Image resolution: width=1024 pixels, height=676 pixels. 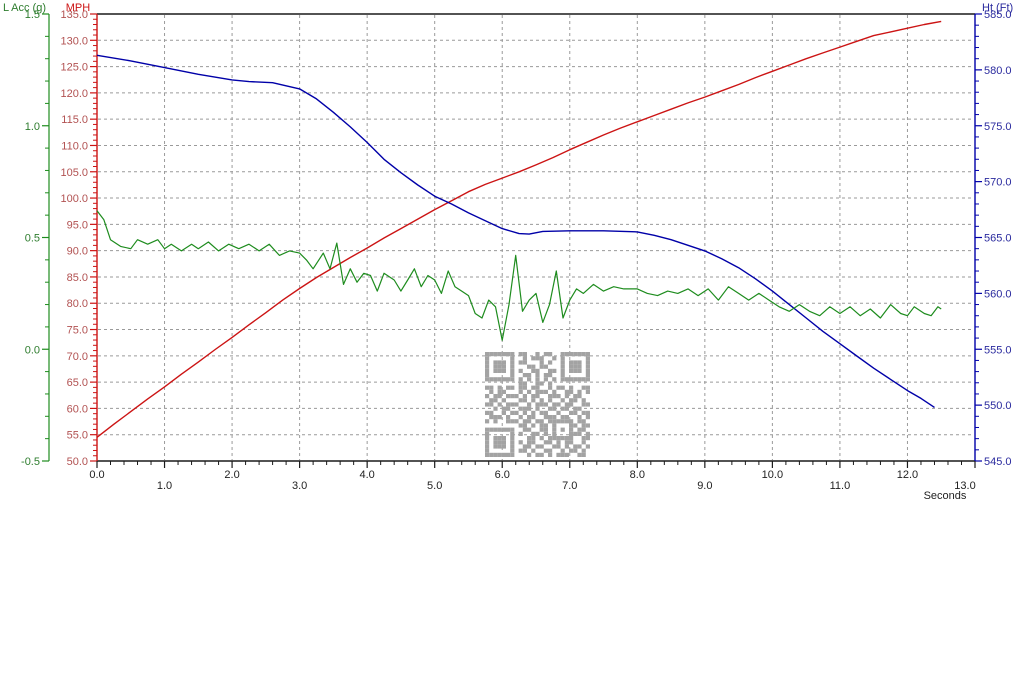 I want to click on acc-axis: 1.5 1.0 0.5 0.0 -0.5 L Acc (g), so click(x=26, y=235).